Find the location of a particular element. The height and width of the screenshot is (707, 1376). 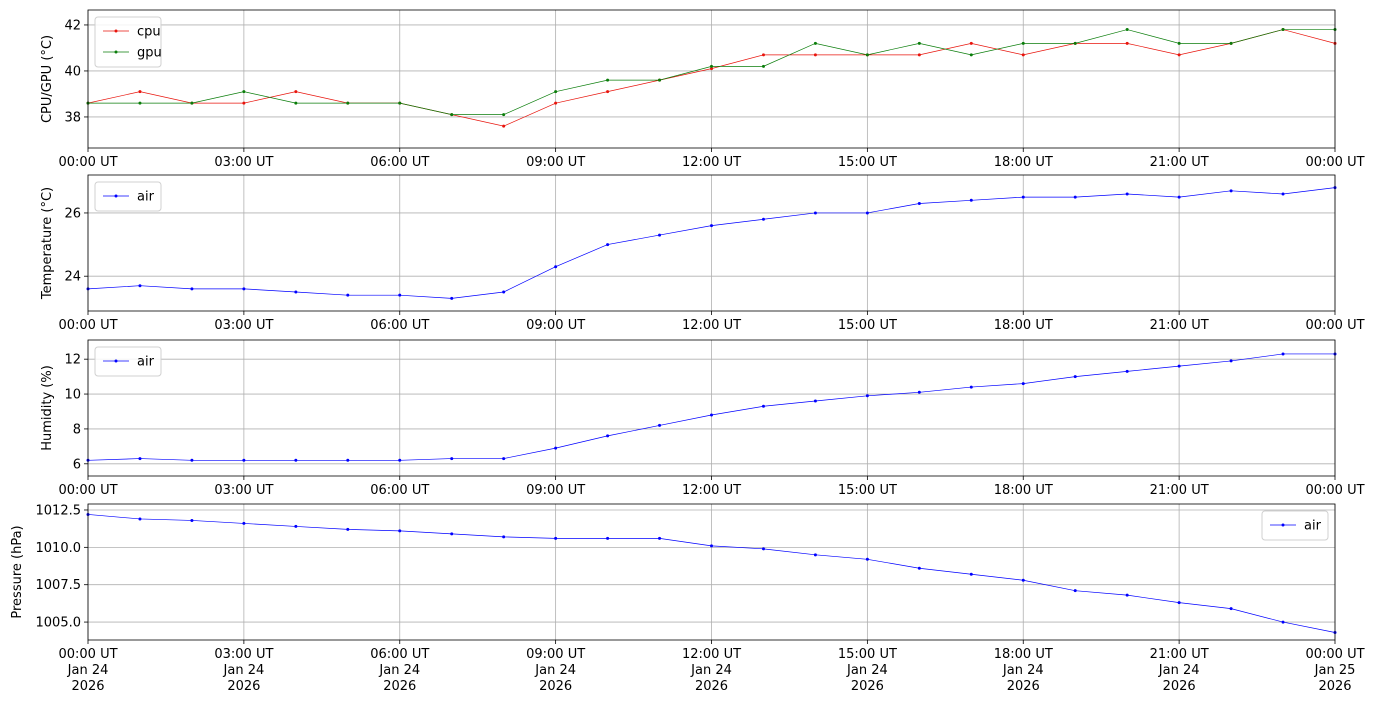

y-axis-label: Temperature (°C) is located at coordinates (47, 243).